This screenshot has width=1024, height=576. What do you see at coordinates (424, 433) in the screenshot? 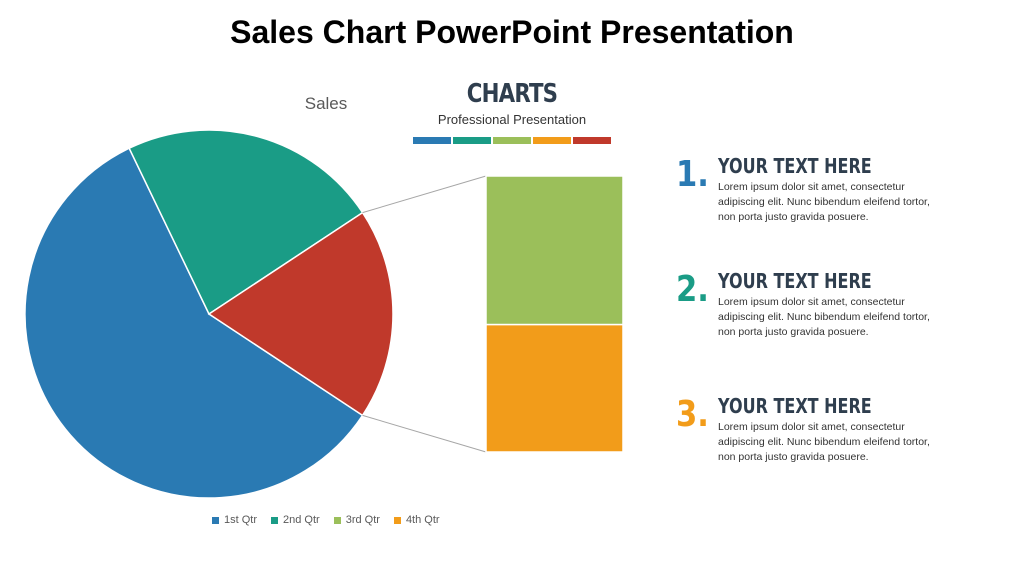
I see `connector-line-bottom` at bounding box center [424, 433].